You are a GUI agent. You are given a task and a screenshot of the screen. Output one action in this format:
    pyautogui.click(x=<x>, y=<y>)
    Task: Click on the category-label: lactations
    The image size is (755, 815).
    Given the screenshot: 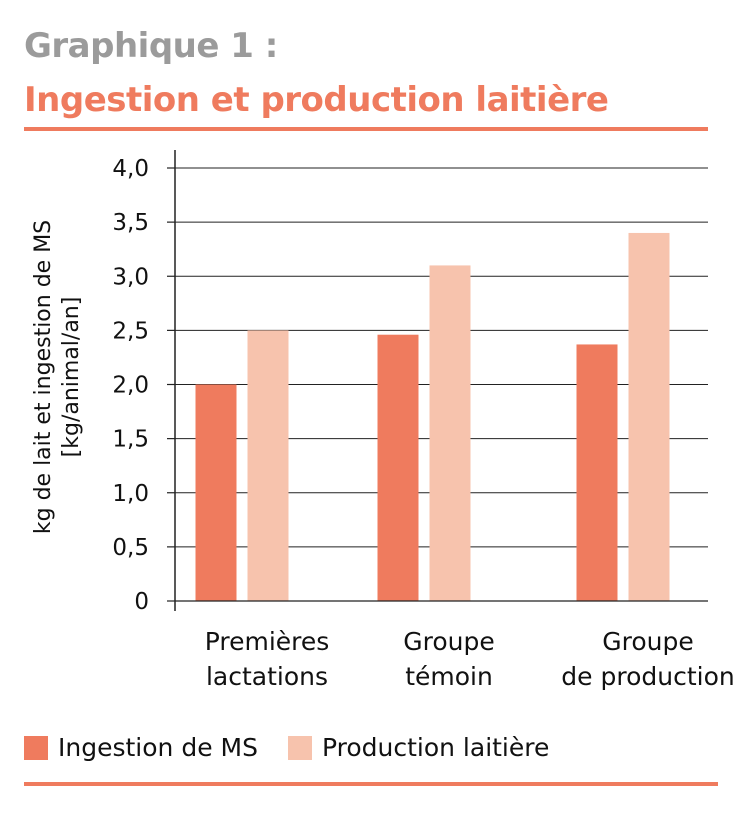 What is the action you would take?
    pyautogui.click(x=267, y=676)
    